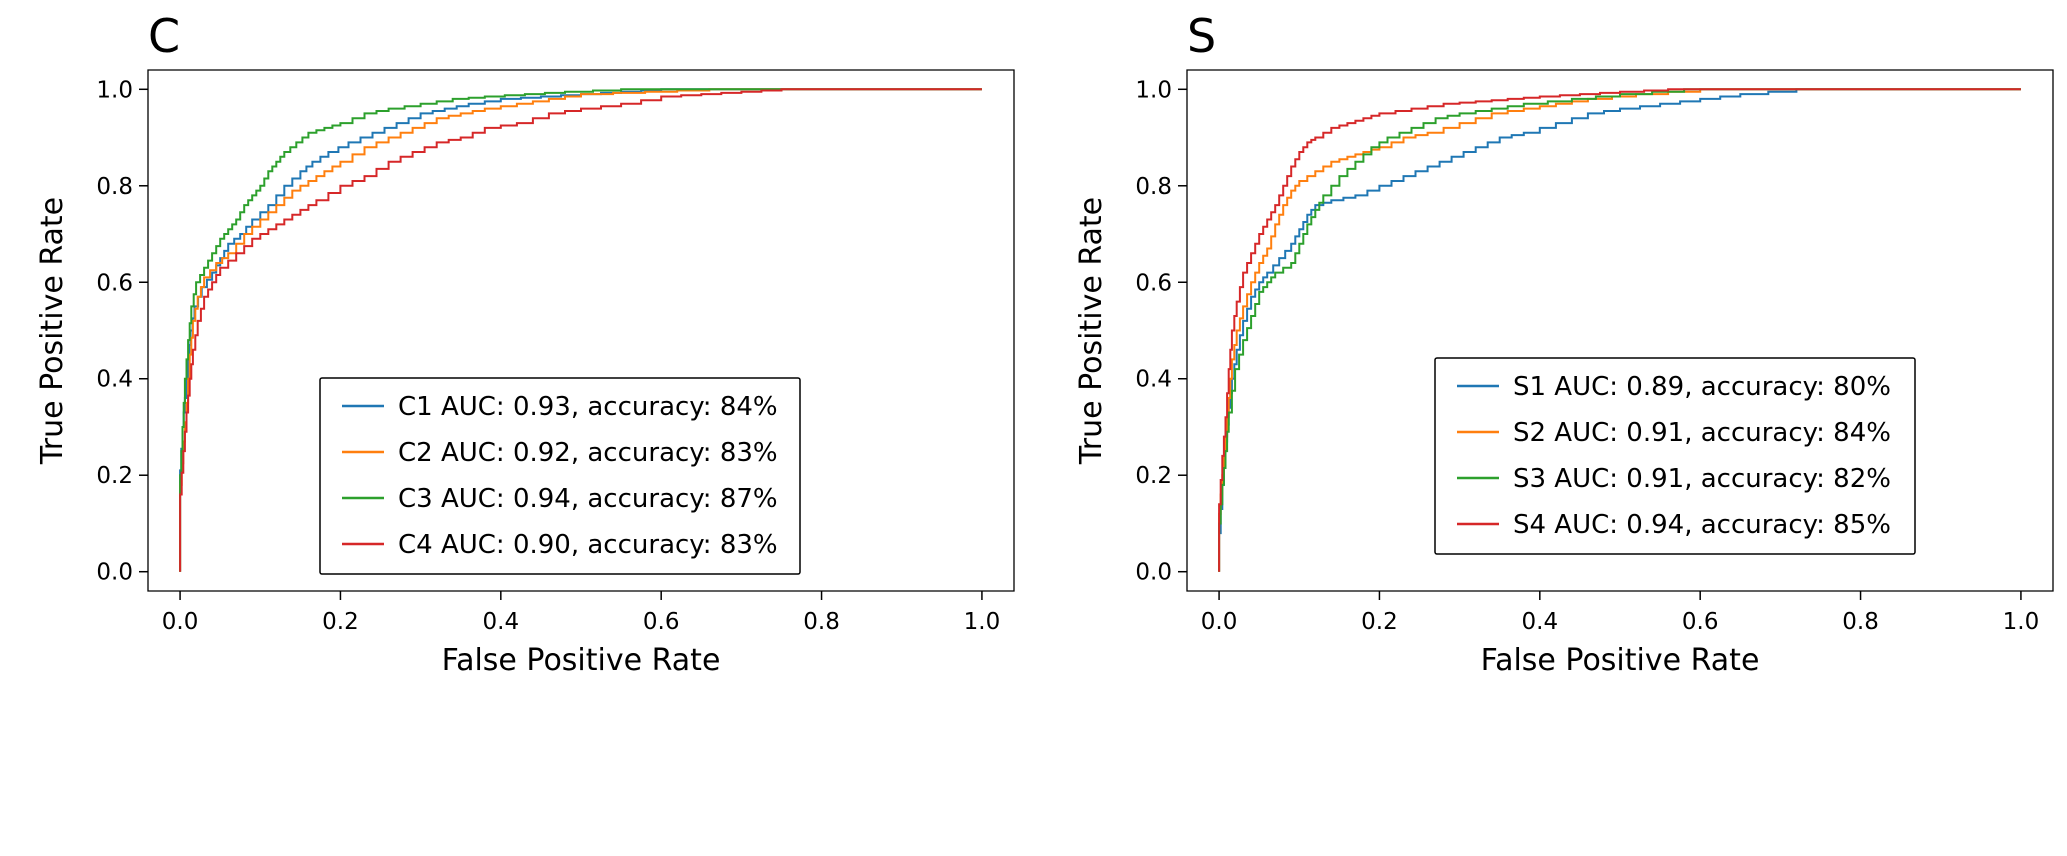 This screenshot has height=856, width=2067. What do you see at coordinates (1702, 433) in the screenshot?
I see `legend-item-label-S2: S2 AUC: 0.91, accuracy: 84%` at bounding box center [1702, 433].